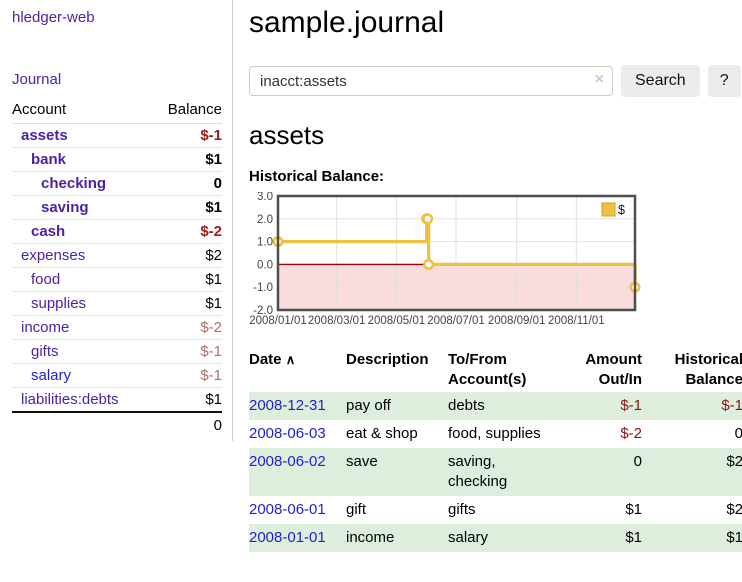 The image size is (742, 582). Describe the element at coordinates (692, 538) in the screenshot. I see `balance-cell: $1` at that location.